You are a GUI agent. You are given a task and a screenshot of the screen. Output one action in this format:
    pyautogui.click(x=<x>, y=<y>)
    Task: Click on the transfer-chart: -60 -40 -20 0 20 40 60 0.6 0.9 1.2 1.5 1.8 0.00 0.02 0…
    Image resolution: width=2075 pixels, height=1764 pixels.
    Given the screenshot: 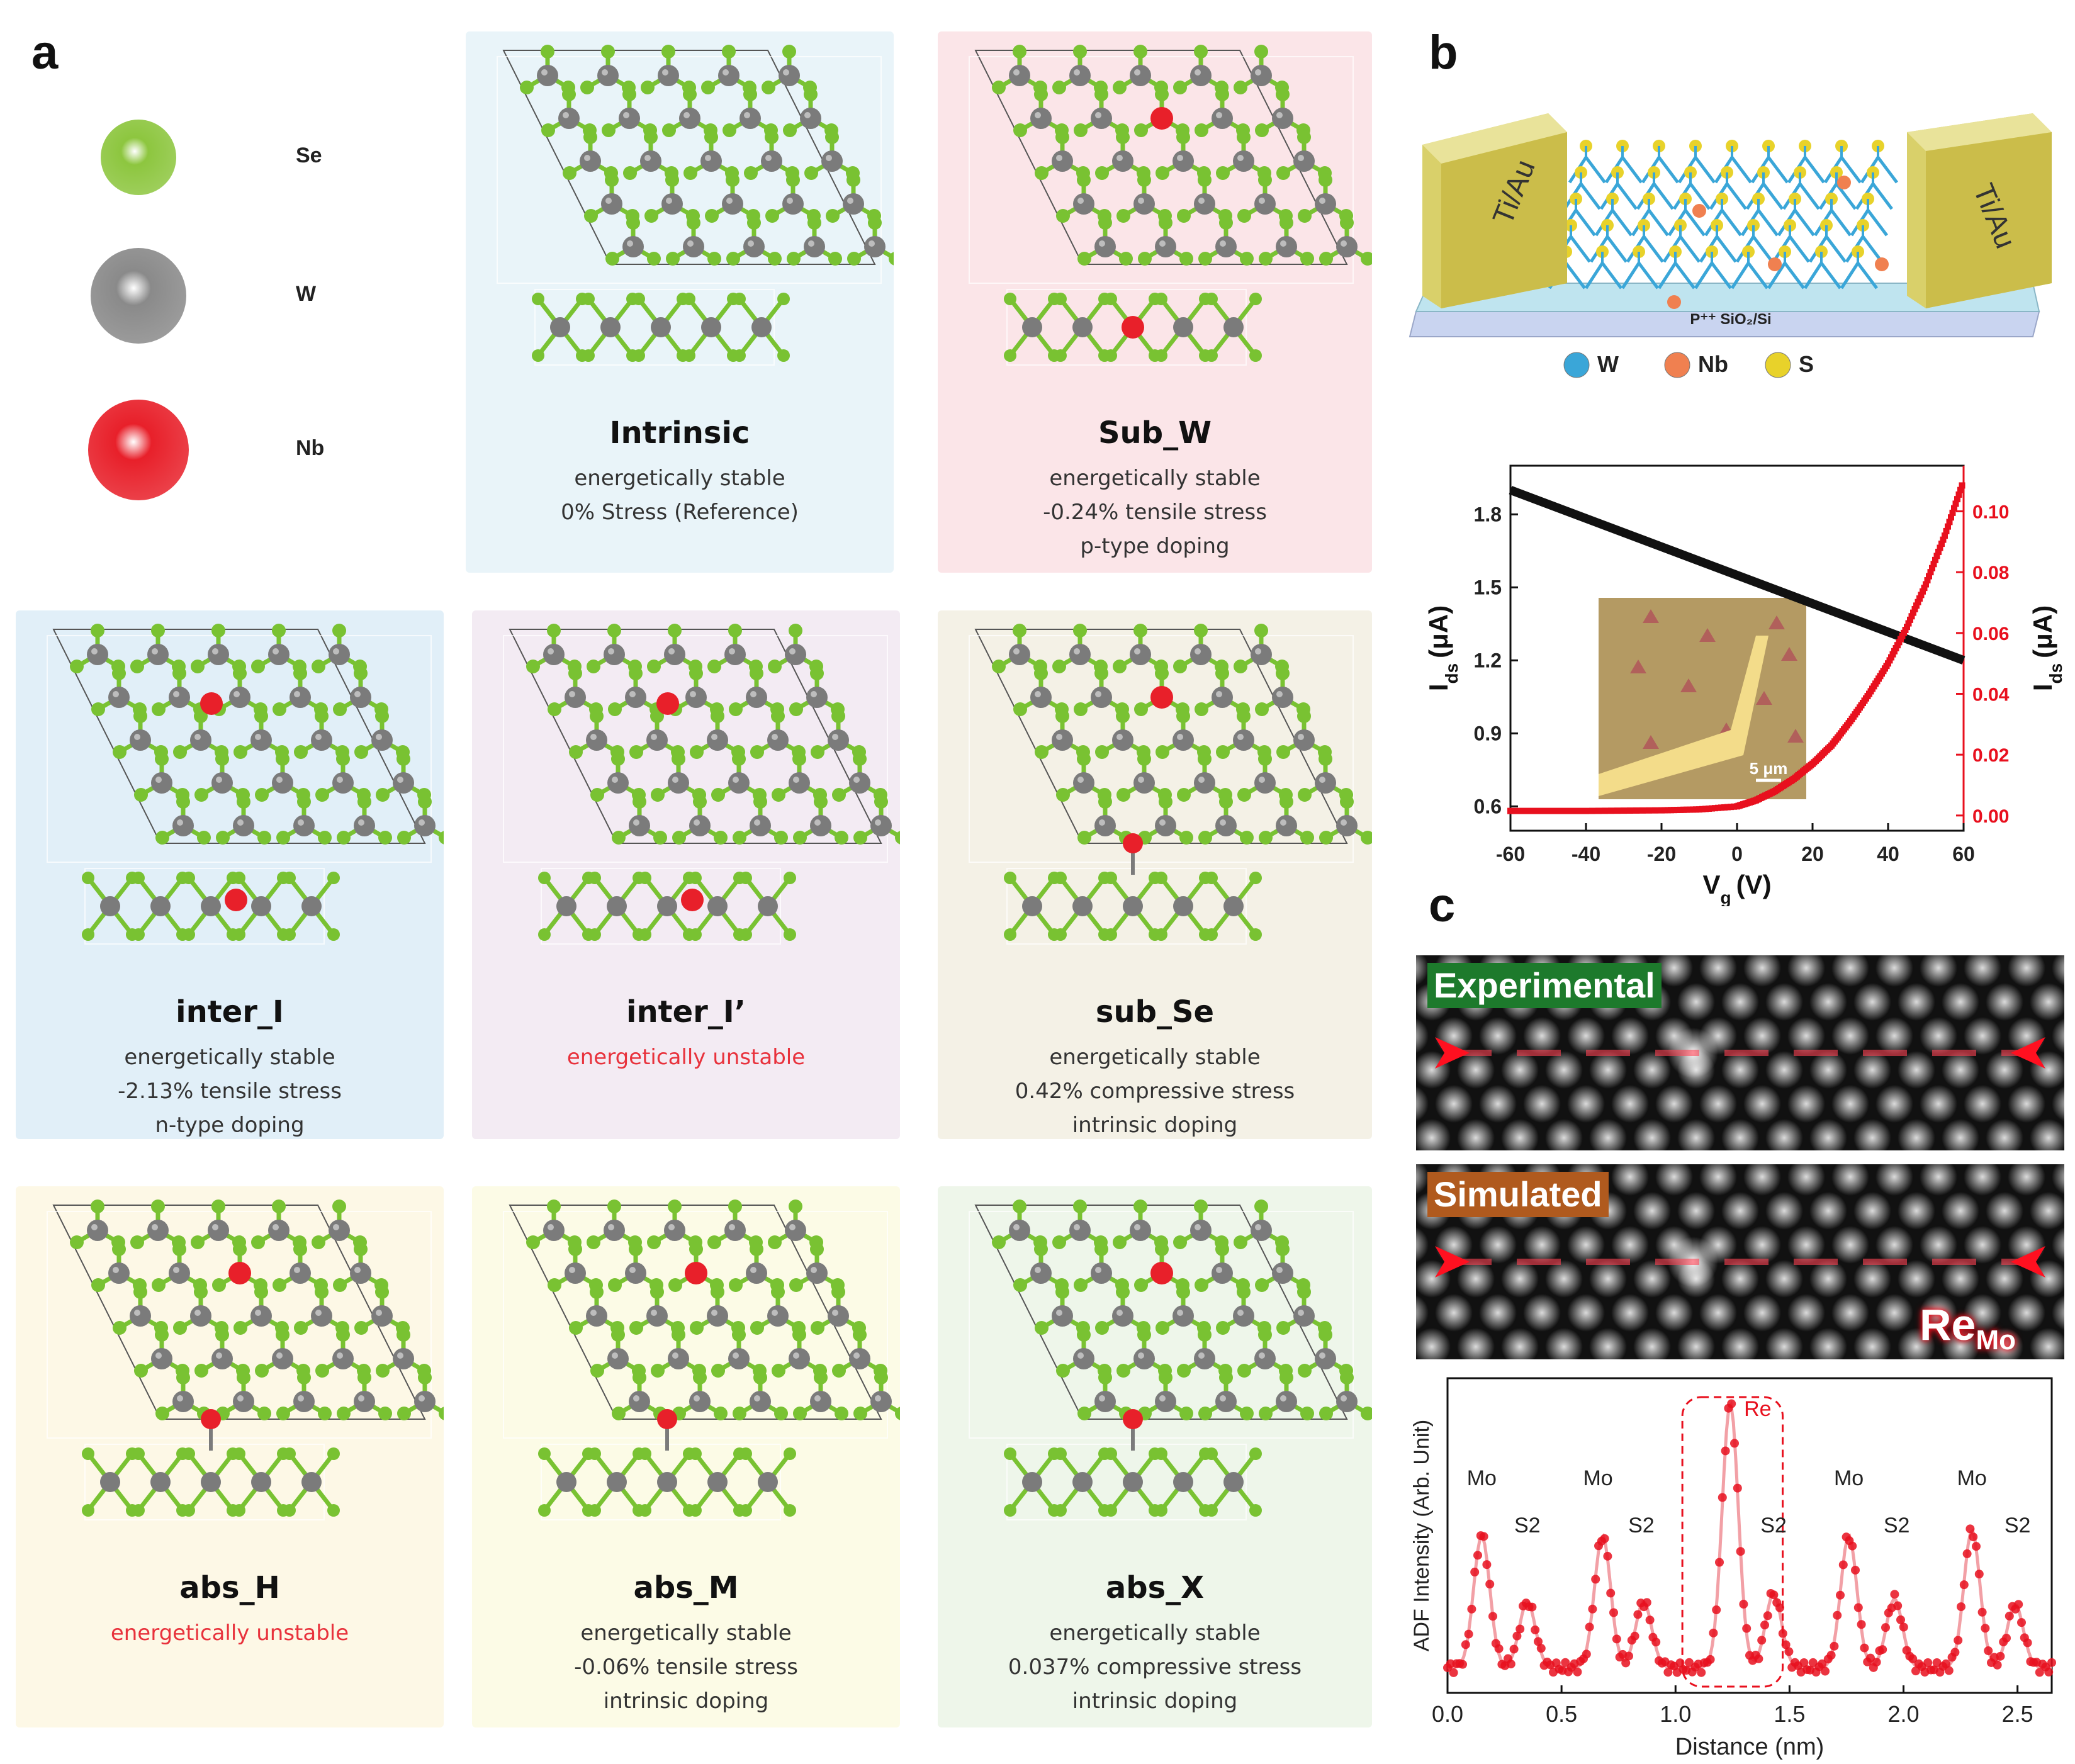 What is the action you would take?
    pyautogui.click(x=1745, y=685)
    